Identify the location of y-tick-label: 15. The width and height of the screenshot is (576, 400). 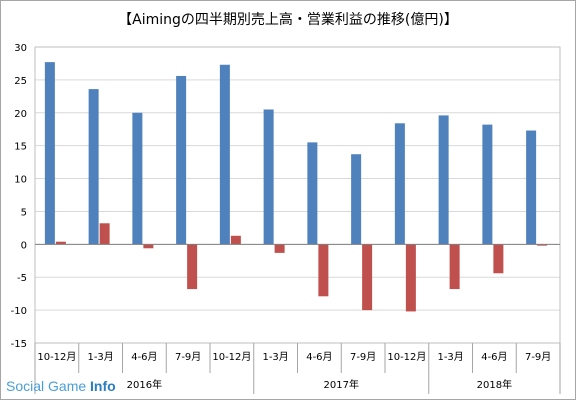
(20, 147).